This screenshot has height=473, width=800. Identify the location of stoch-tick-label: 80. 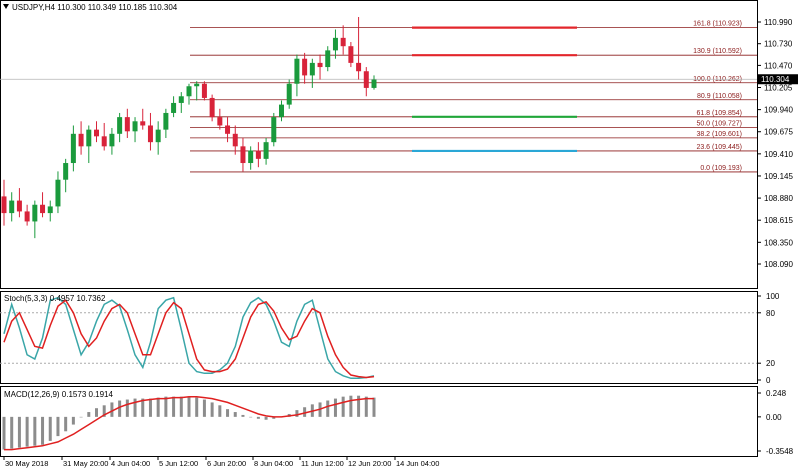
(770, 313).